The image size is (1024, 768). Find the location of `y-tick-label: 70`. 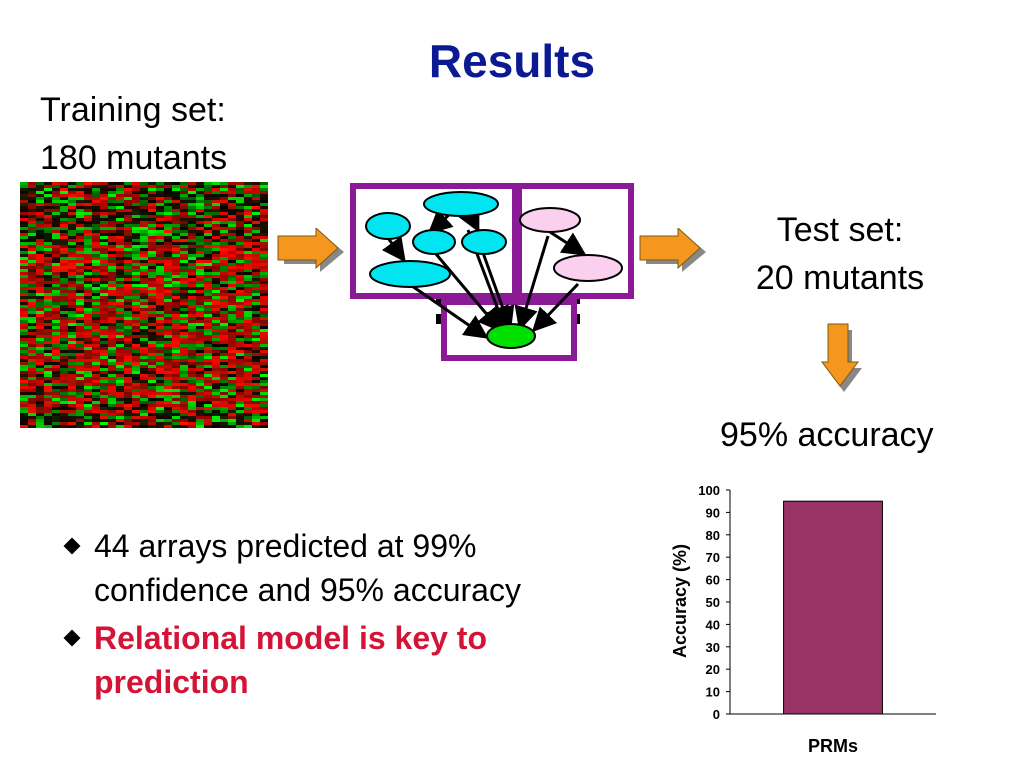

y-tick-label: 70 is located at coordinates (713, 557).